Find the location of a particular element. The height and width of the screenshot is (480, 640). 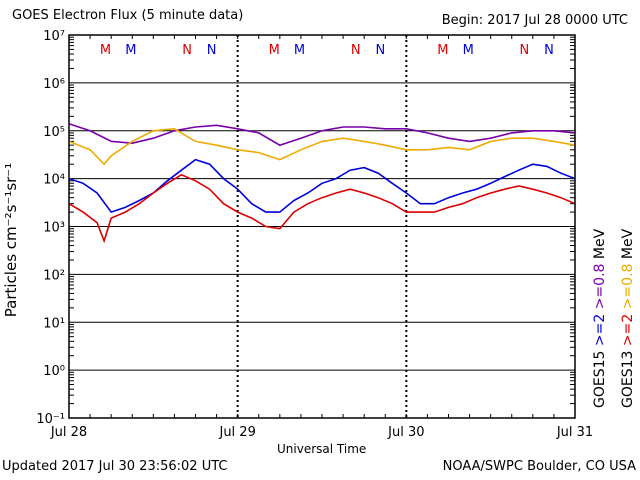

x-tick-label: Jul 31 is located at coordinates (574, 432).